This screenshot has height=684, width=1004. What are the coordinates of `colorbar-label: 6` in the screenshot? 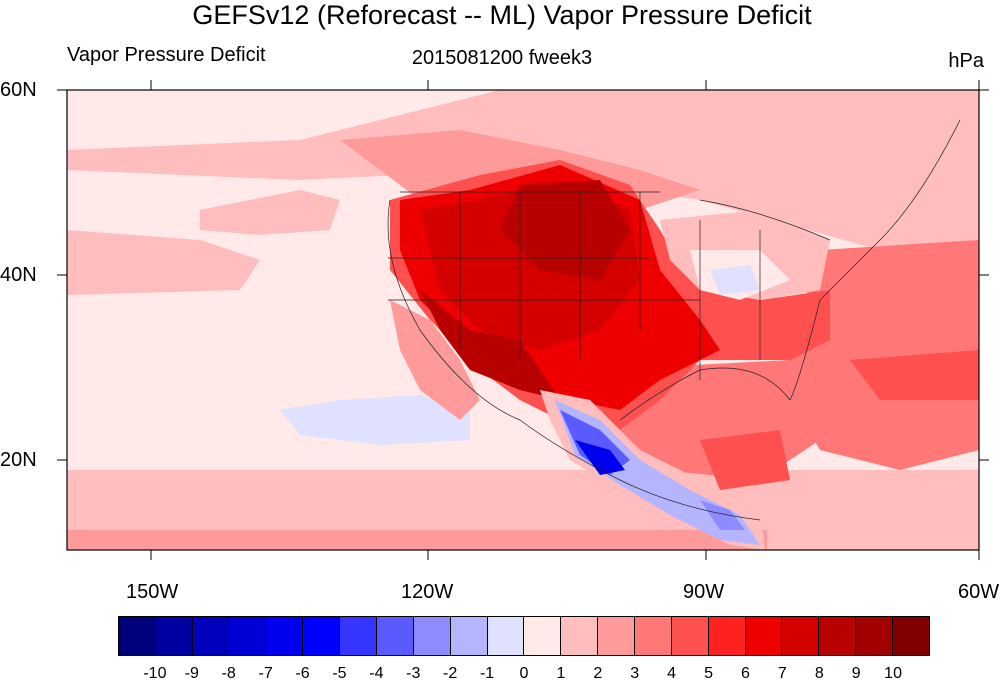 It's located at (745, 673).